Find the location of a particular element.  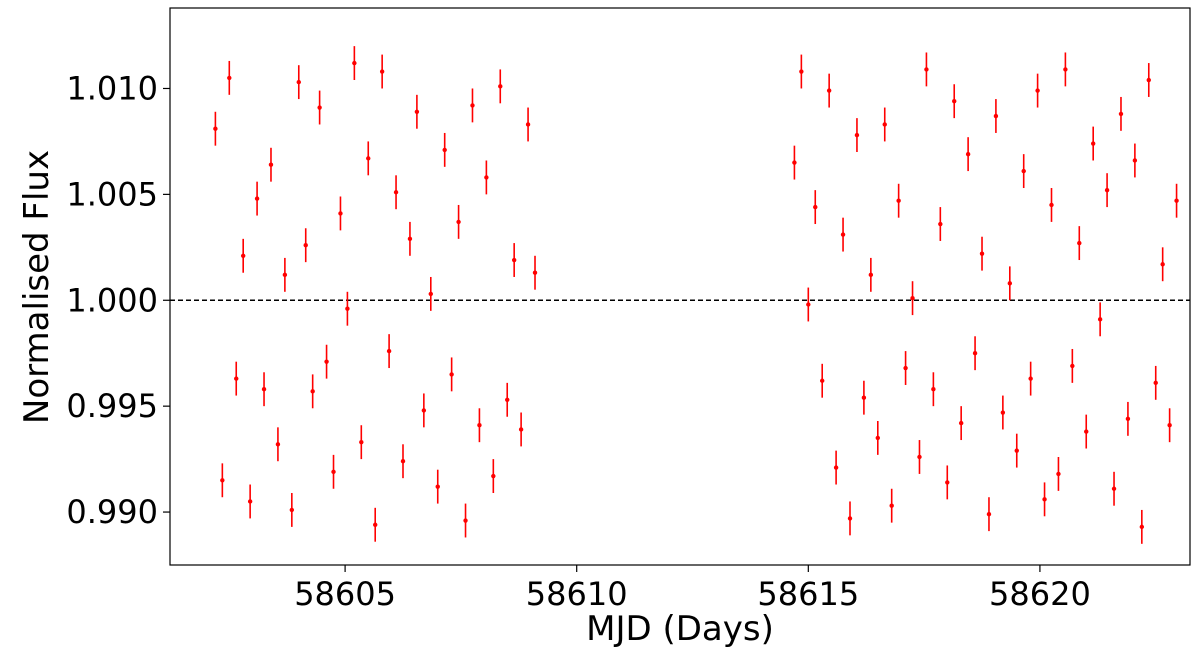

y-tick-label: 0.995 is located at coordinates (112, 406).